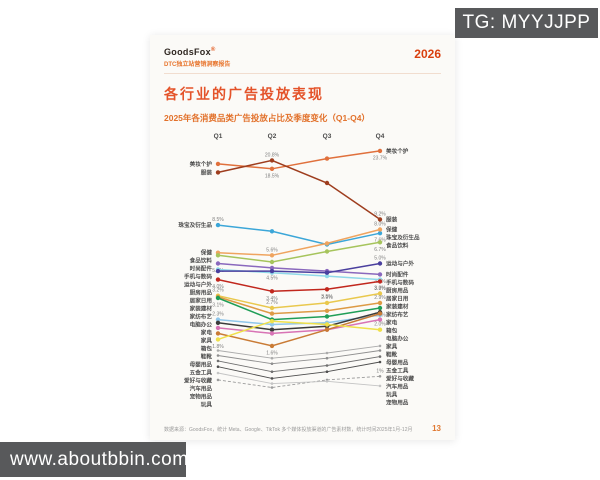 Image resolution: width=600 pixels, height=480 pixels. What do you see at coordinates (207, 349) in the screenshot?
I see `category-label-left: 箱包` at bounding box center [207, 349].